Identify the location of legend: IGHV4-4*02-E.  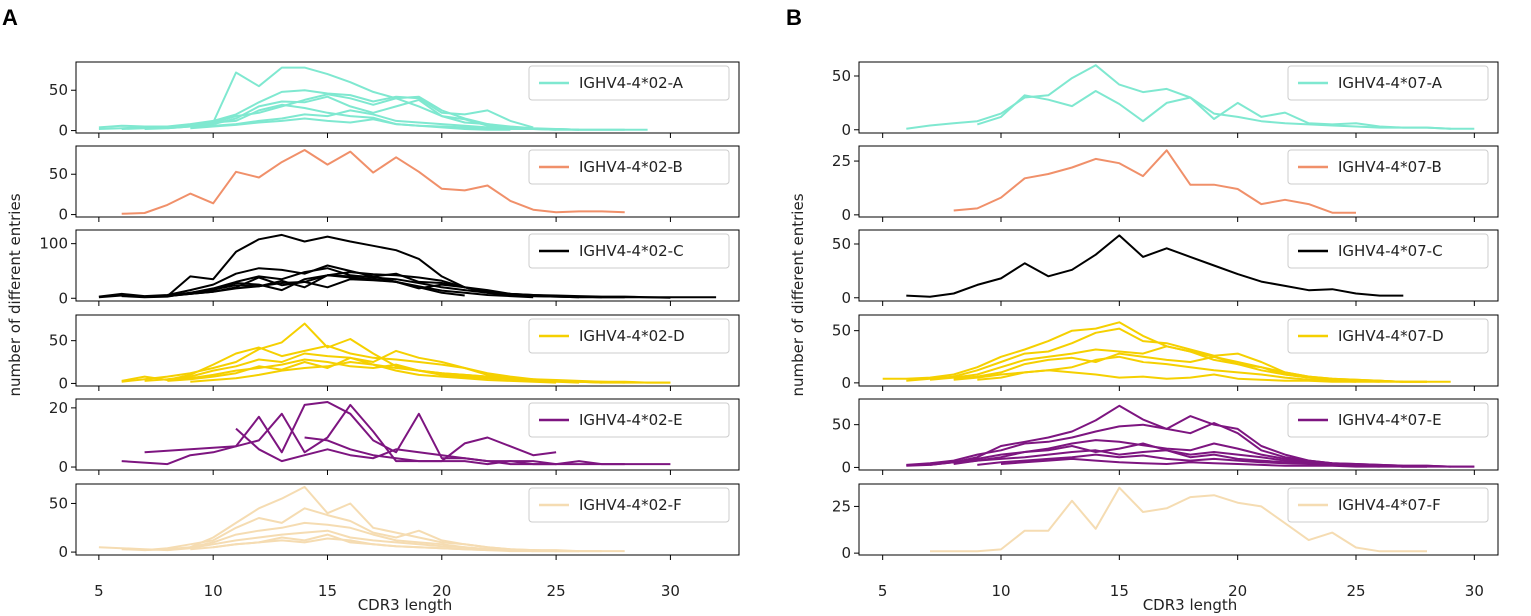
(629, 420).